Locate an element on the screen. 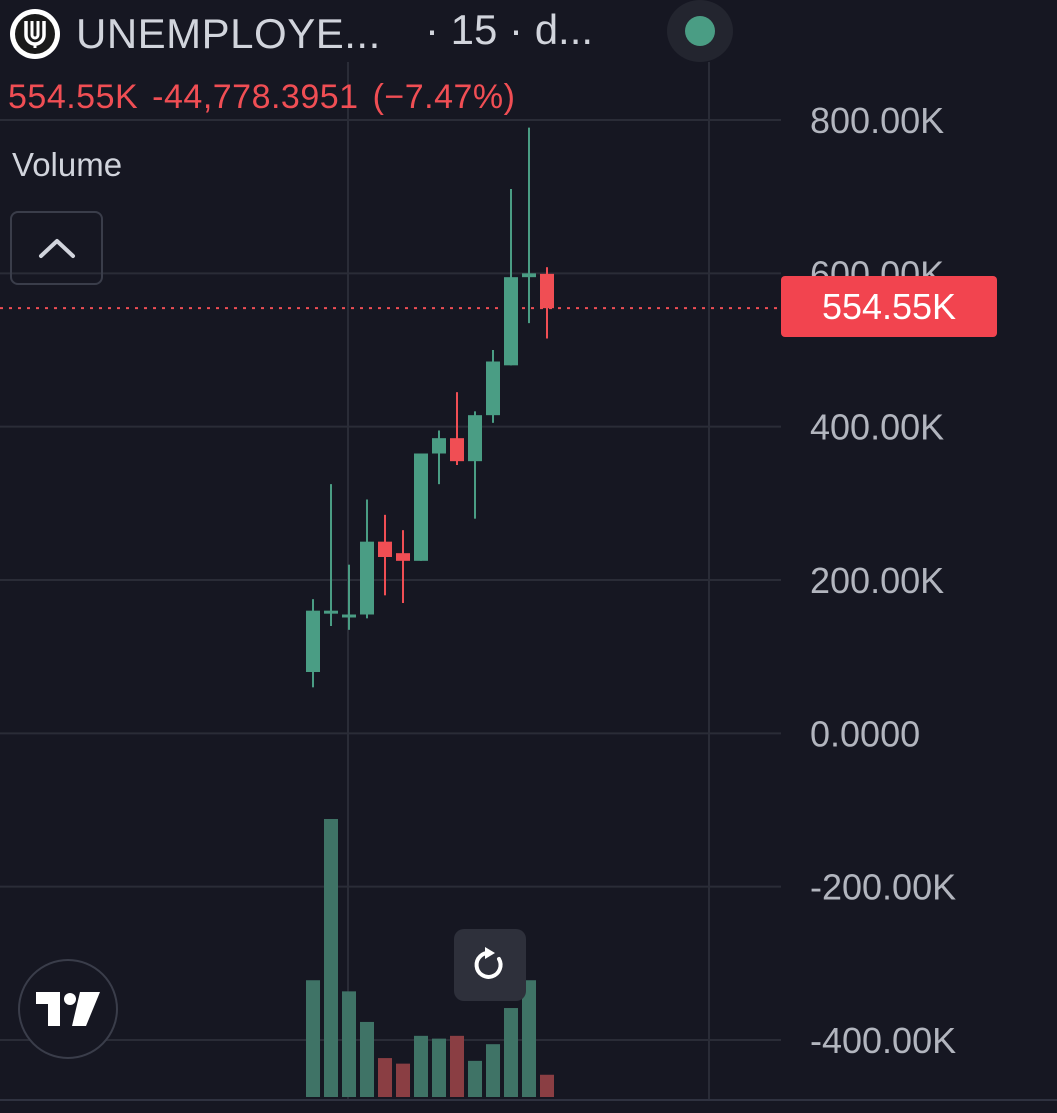  volume-indicator-label: Volume is located at coordinates (67, 164).